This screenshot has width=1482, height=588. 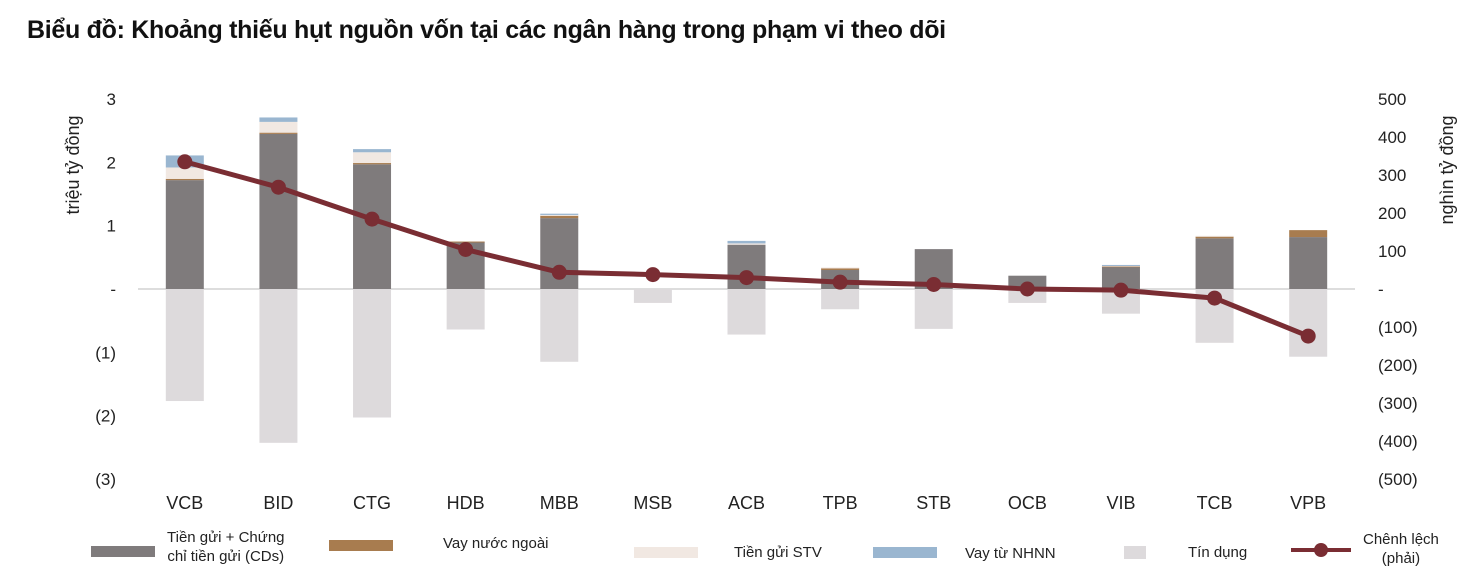 I want to click on bar-foreign-loans-bid, so click(x=278, y=133).